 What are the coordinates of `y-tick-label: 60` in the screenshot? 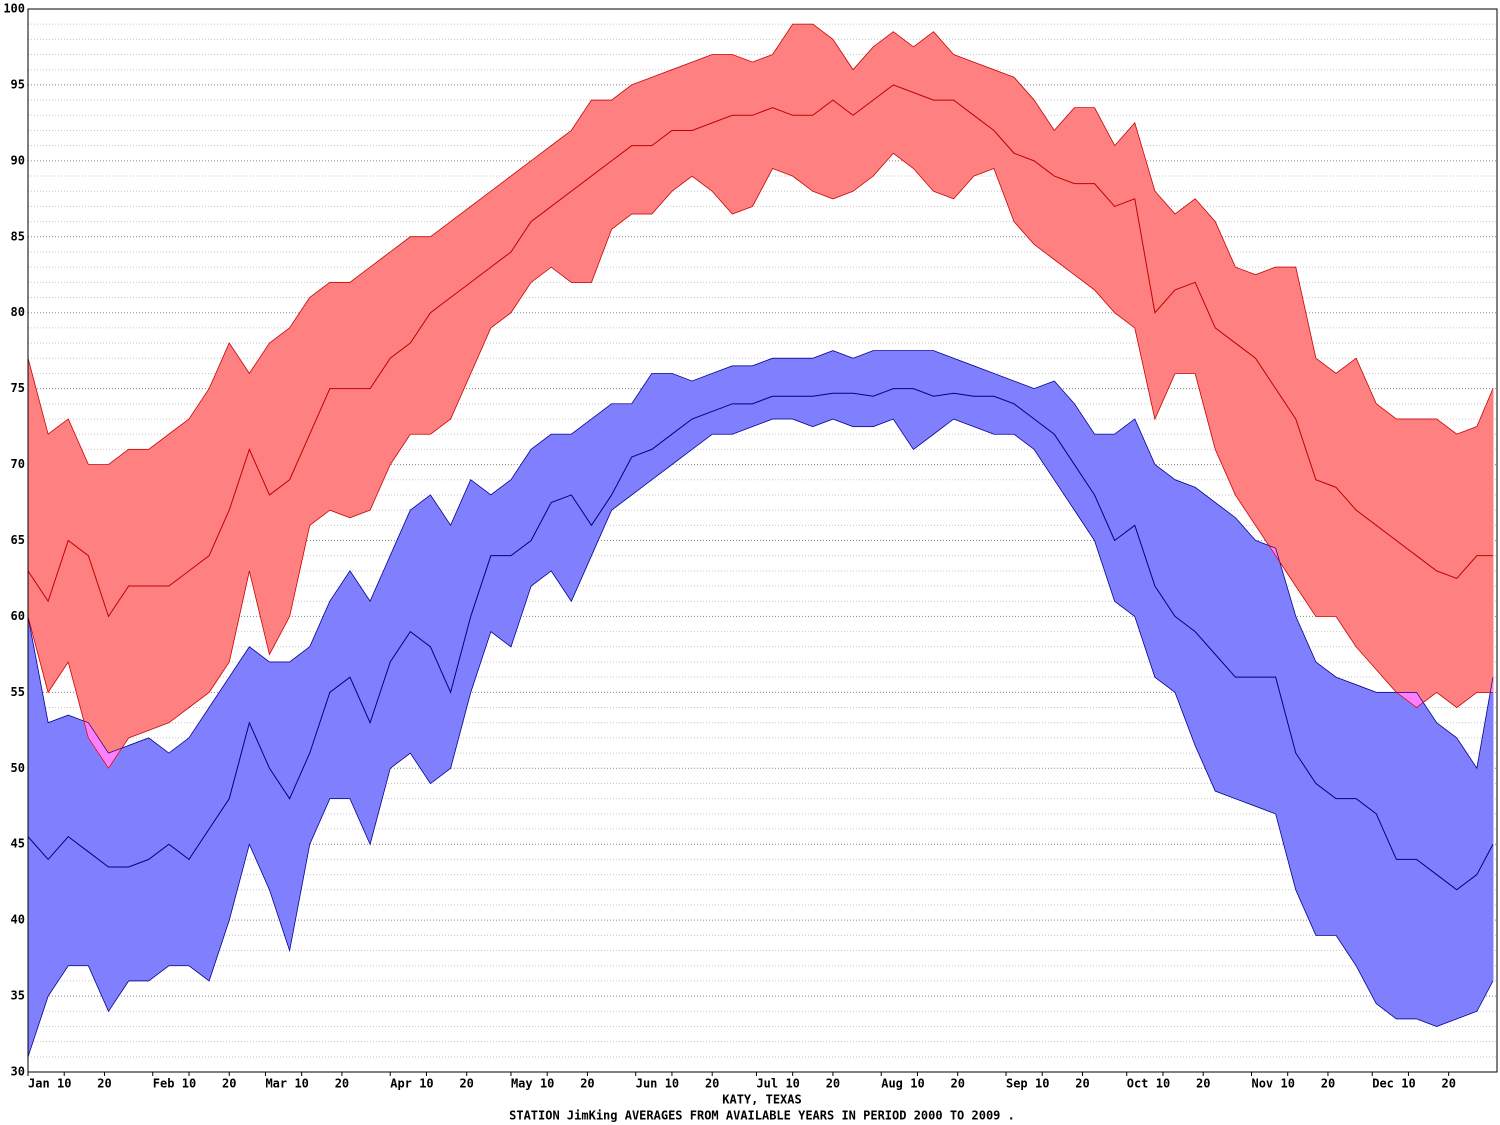 It's located at (18, 616).